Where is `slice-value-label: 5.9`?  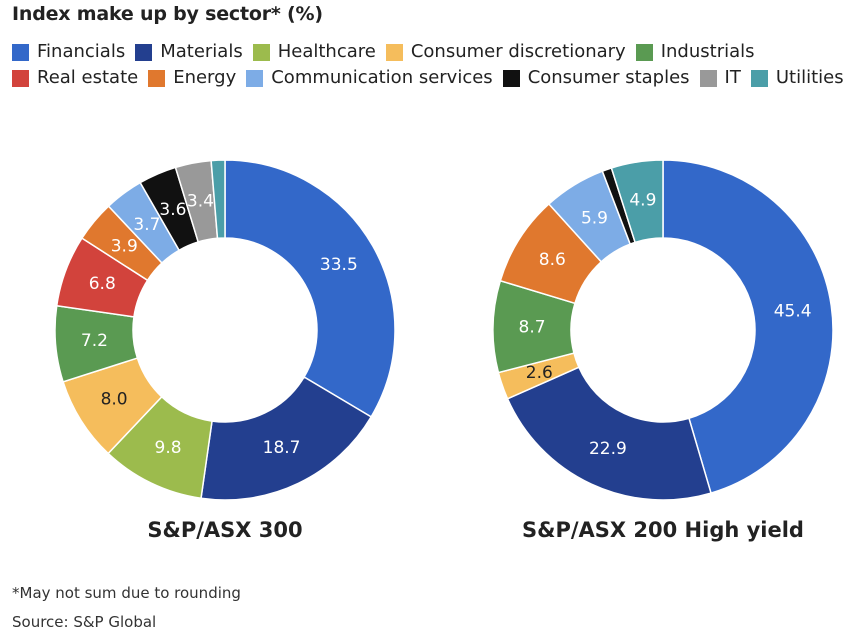 slice-value-label: 5.9 is located at coordinates (594, 218).